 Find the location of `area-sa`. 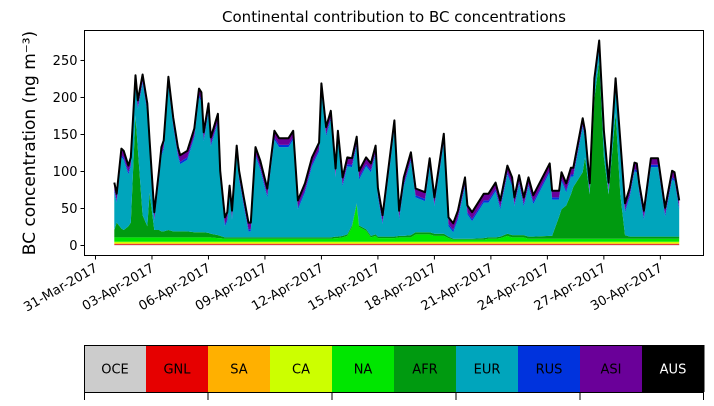

area-sa is located at coordinates (397, 243).